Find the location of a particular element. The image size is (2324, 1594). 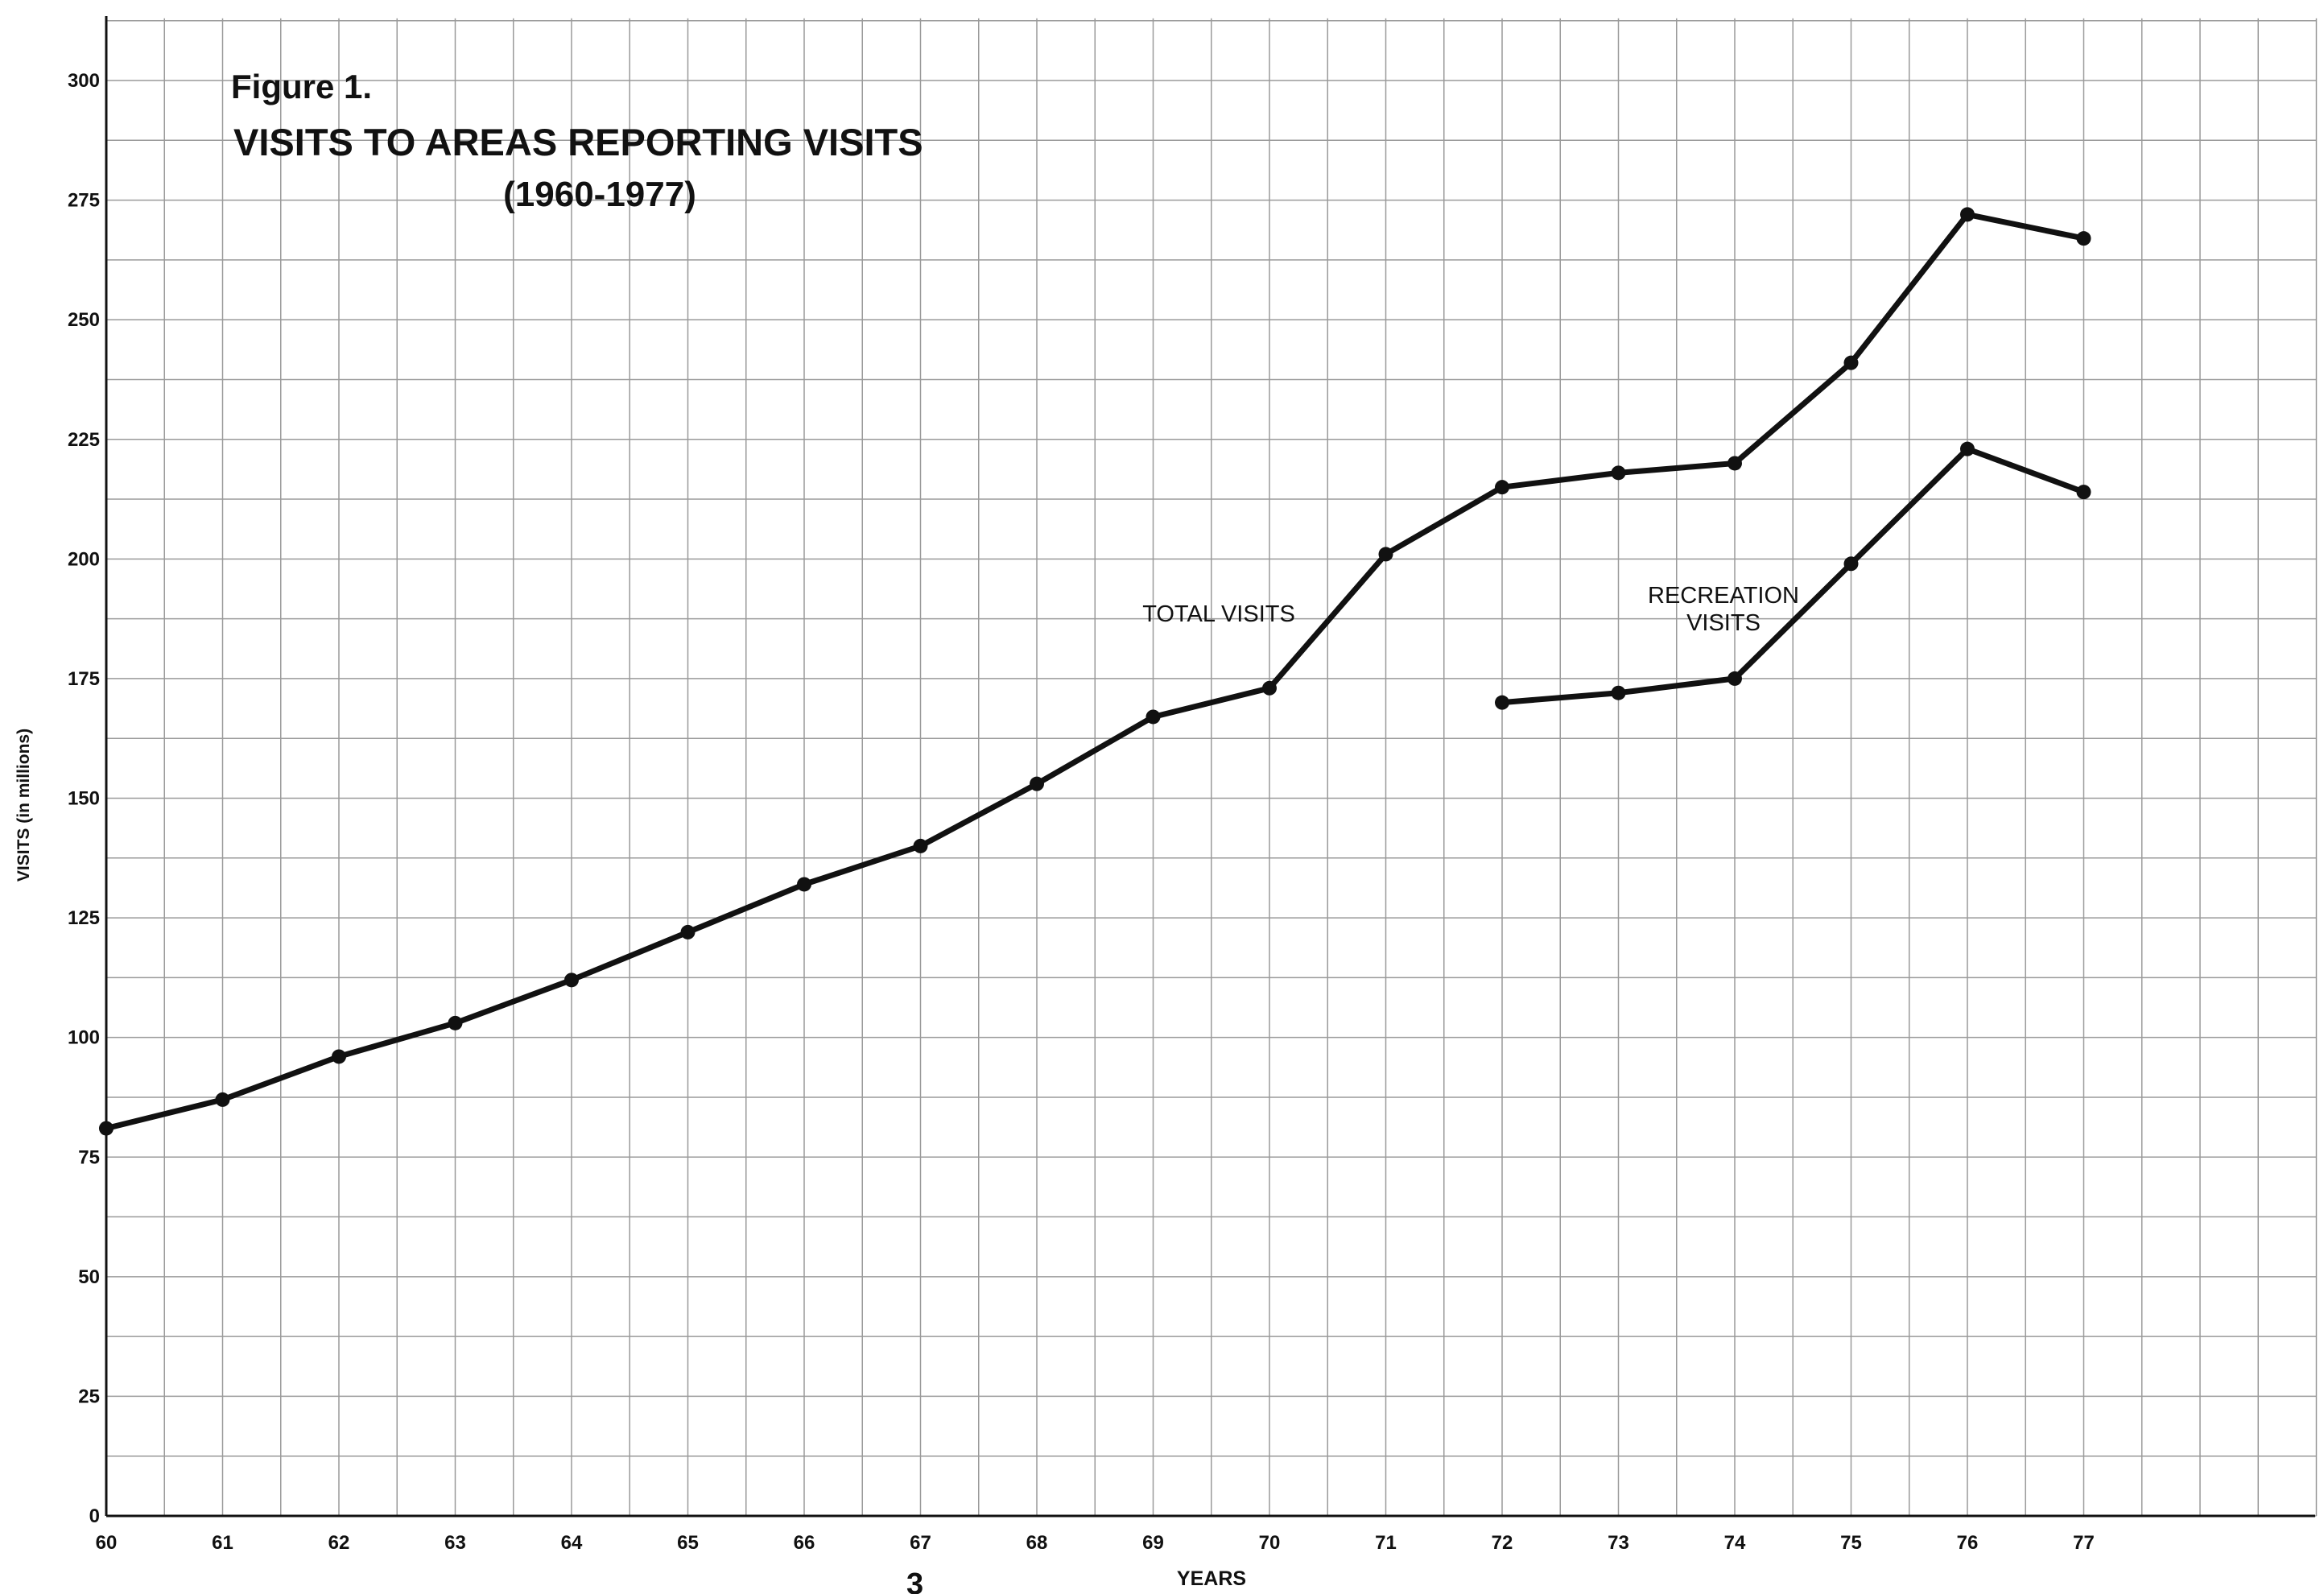

page-number: 3 is located at coordinates (914, 1580).